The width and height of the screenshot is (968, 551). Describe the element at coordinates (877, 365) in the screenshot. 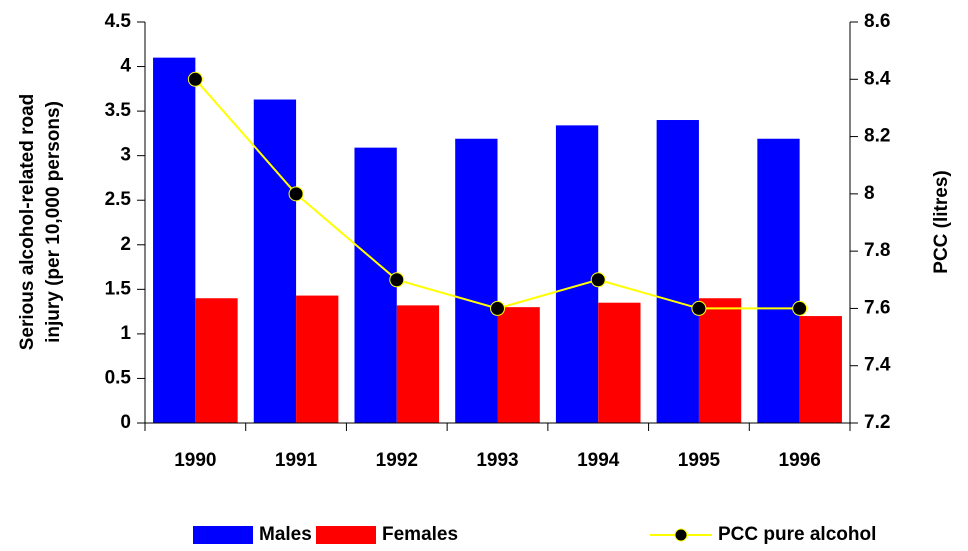

I see `y2-tick-label: 7.4` at that location.